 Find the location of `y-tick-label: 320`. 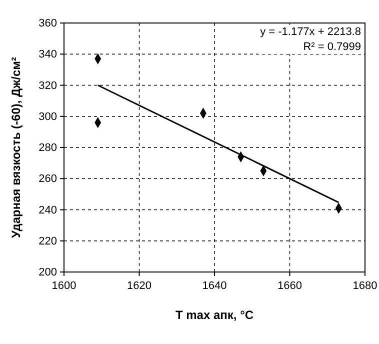

y-tick-label: 320 is located at coordinates (47, 86).